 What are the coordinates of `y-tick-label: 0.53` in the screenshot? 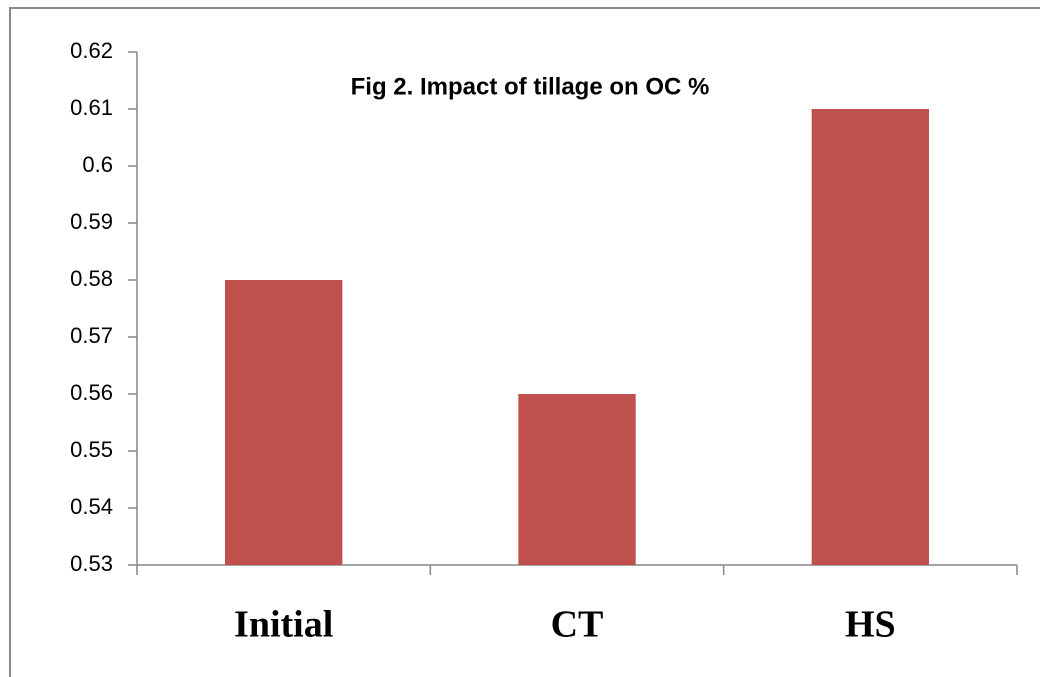 It's located at (91, 563).